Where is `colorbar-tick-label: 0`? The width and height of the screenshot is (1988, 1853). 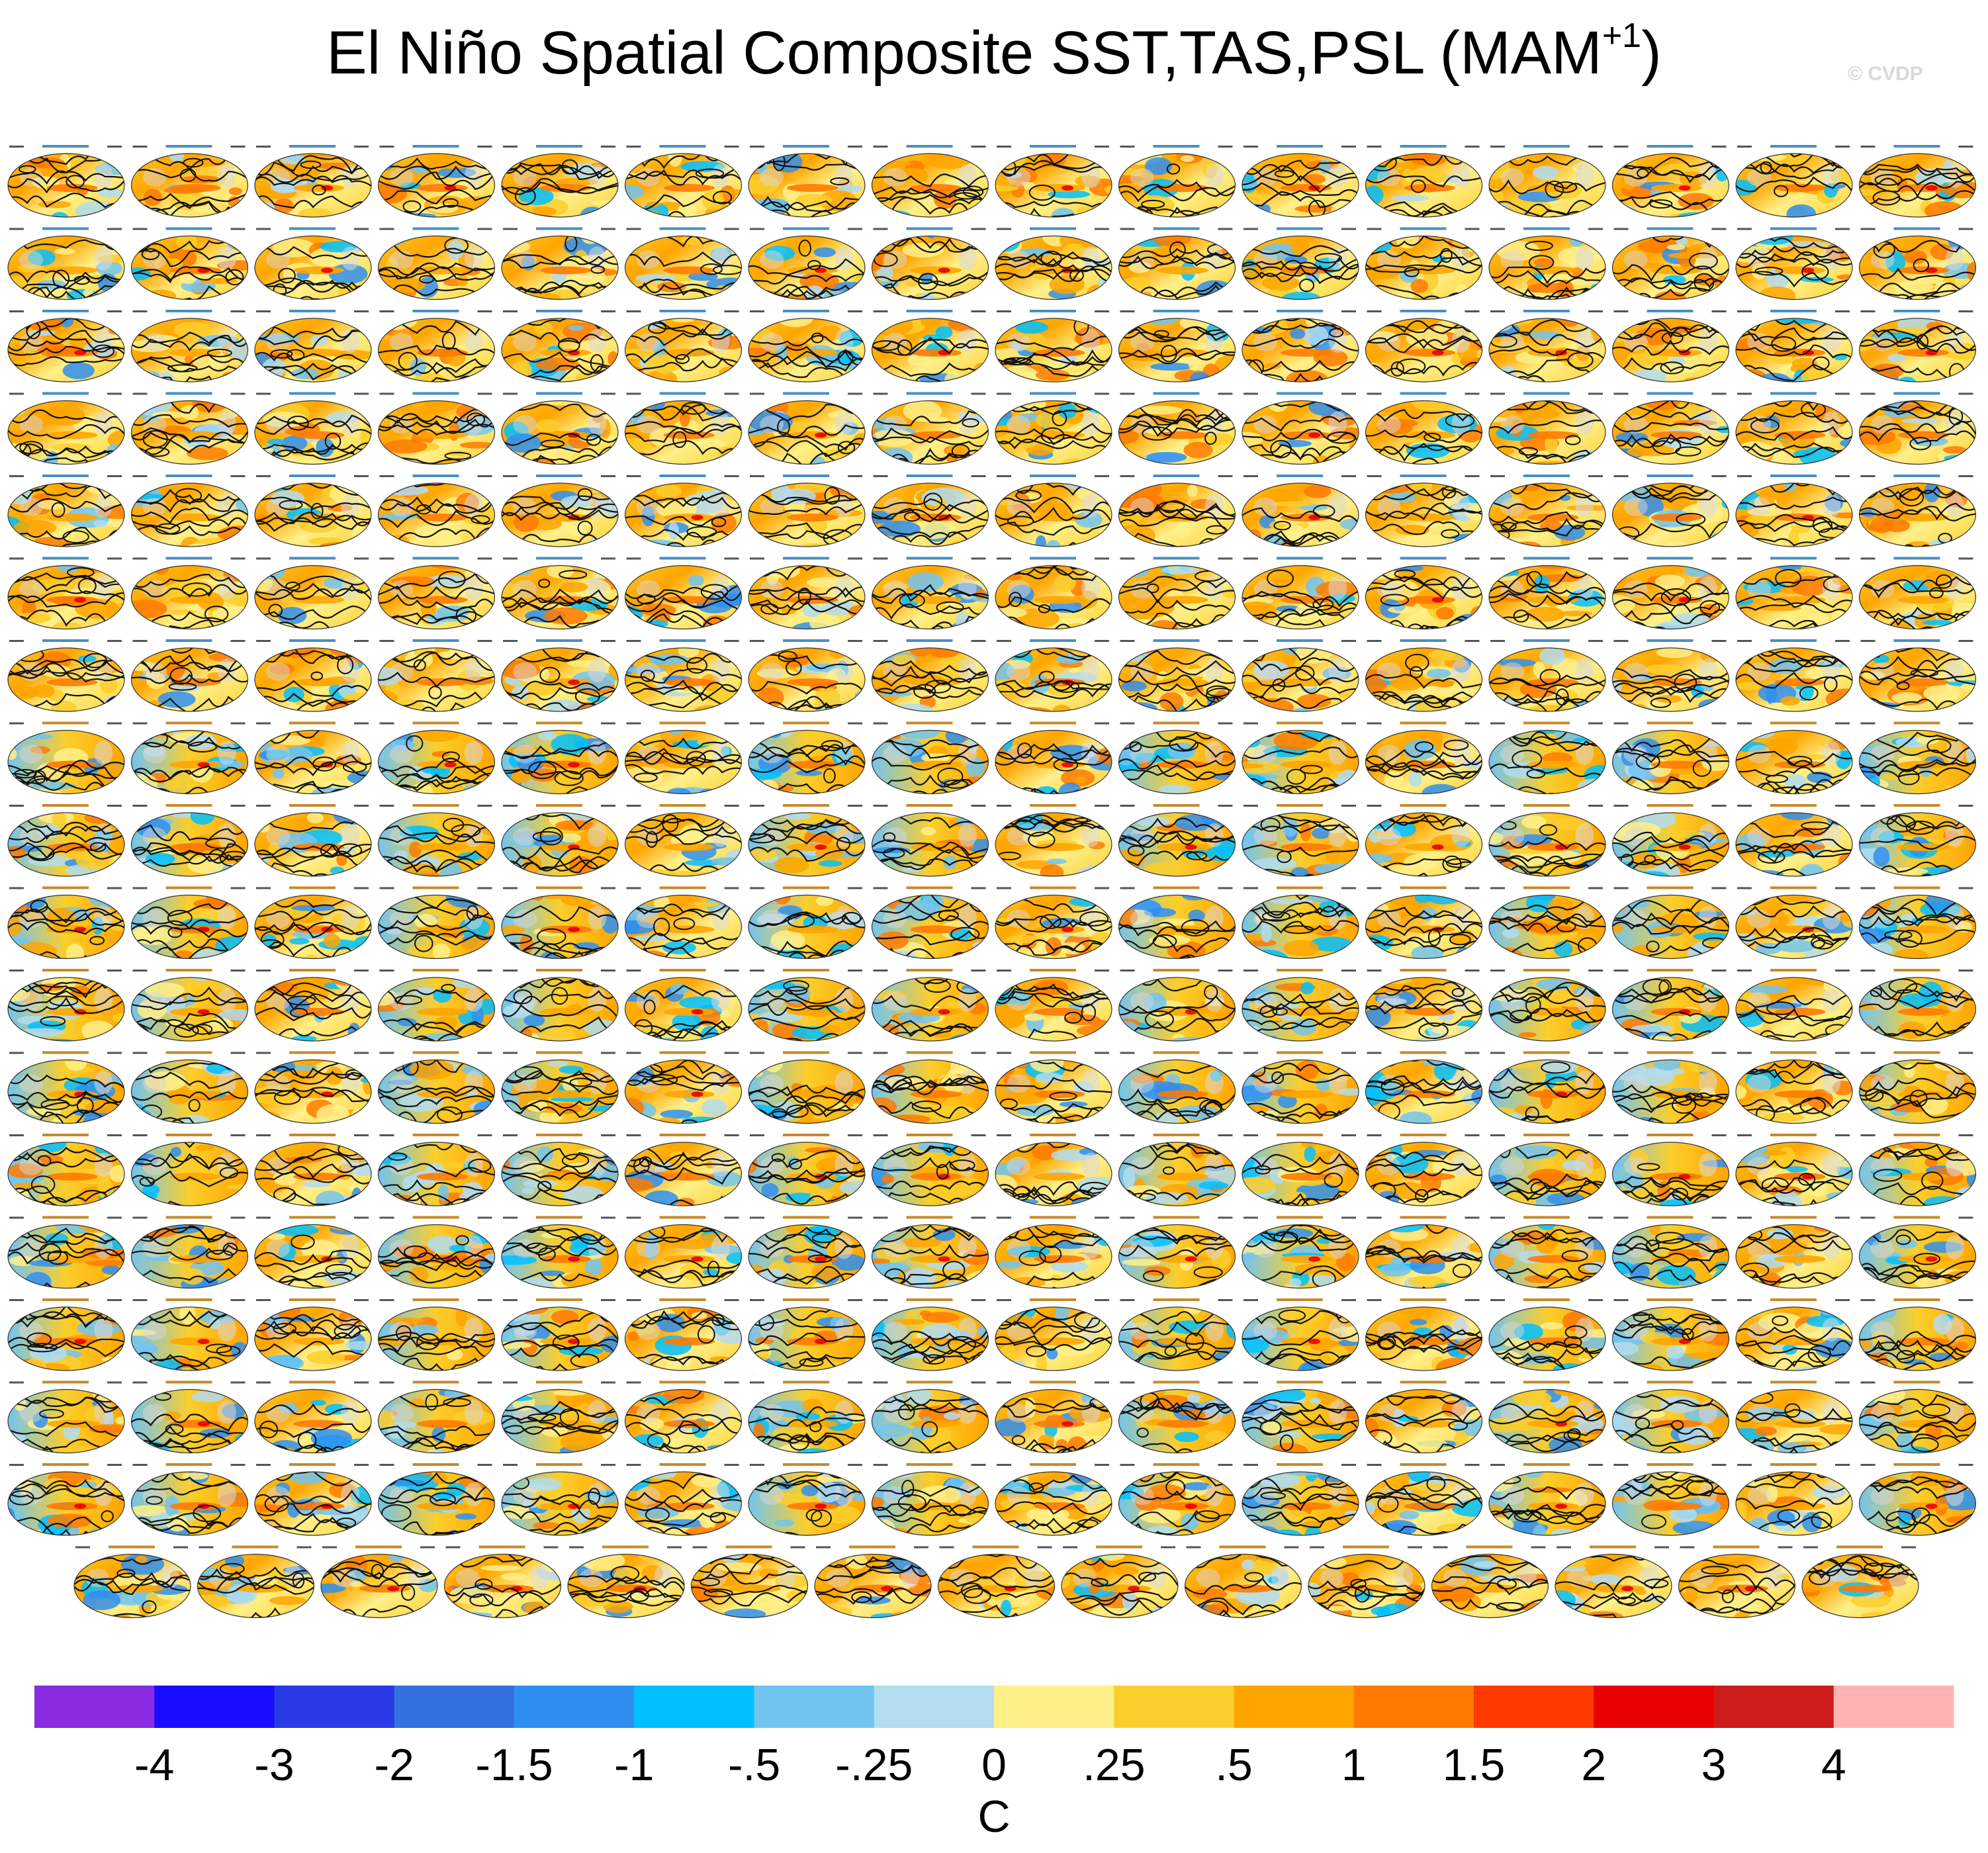
colorbar-tick-label: 0 is located at coordinates (994, 1765).